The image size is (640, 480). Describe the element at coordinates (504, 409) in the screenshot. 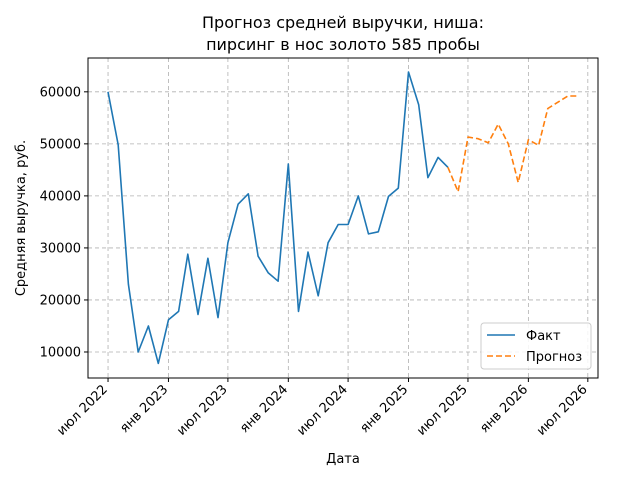

I see `x-tick-label: янв 2026` at that location.